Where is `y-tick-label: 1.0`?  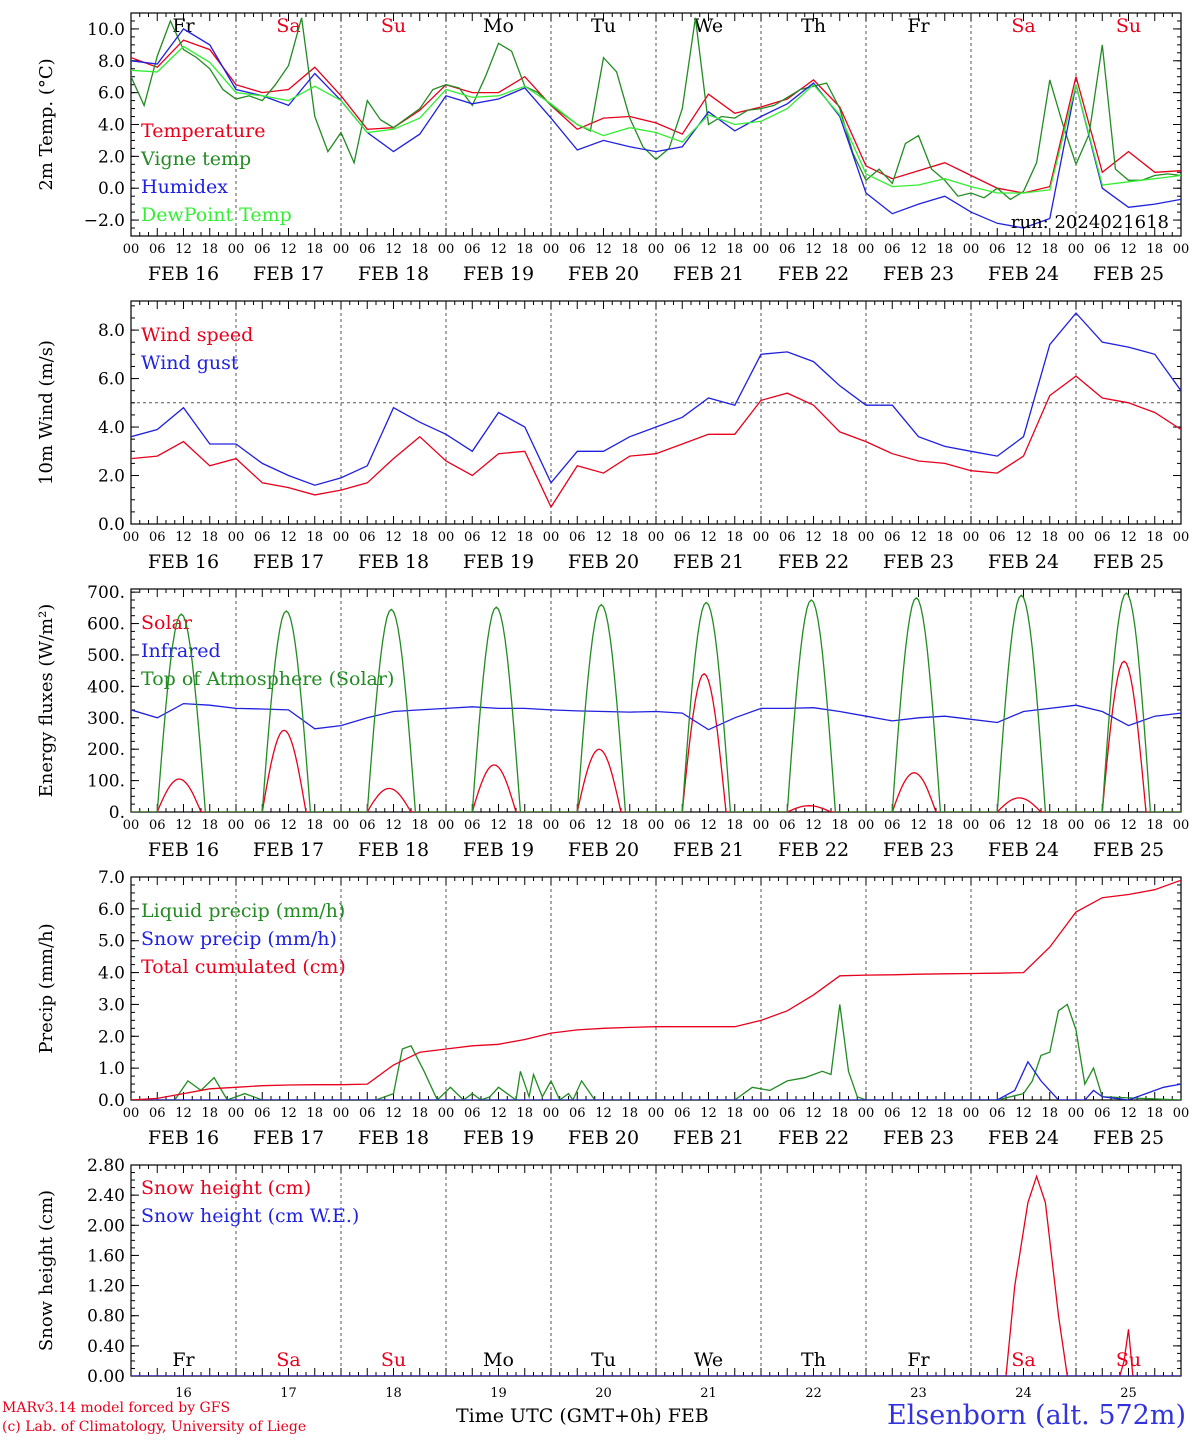 y-tick-label: 1.0 is located at coordinates (111, 1069).